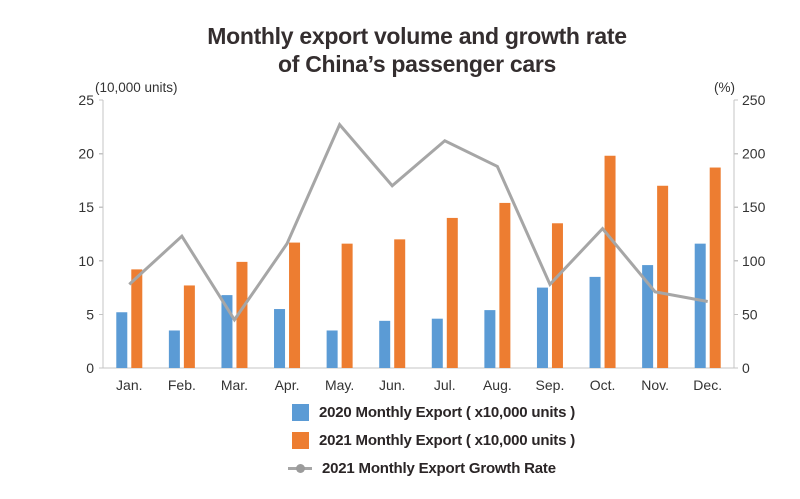 The width and height of the screenshot is (800, 499). What do you see at coordinates (447, 440) in the screenshot?
I see `legend-item-label: 2021 Monthly Export ( x10,000 units )` at bounding box center [447, 440].